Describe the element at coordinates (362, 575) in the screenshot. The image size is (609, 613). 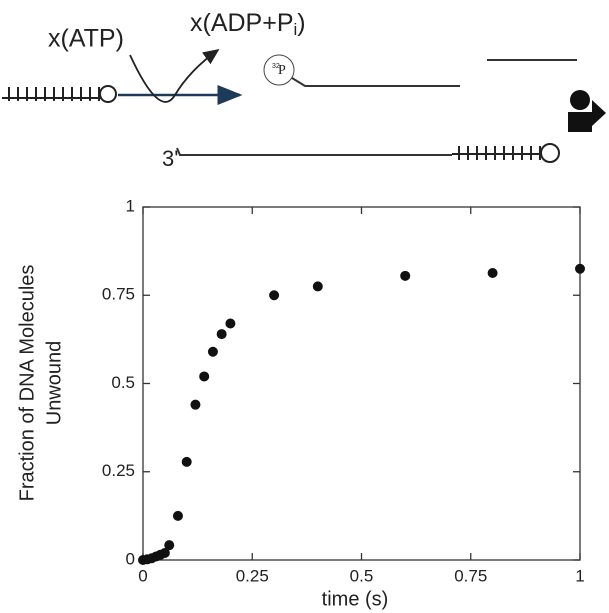
I see `x-tick-label: 0.5` at that location.